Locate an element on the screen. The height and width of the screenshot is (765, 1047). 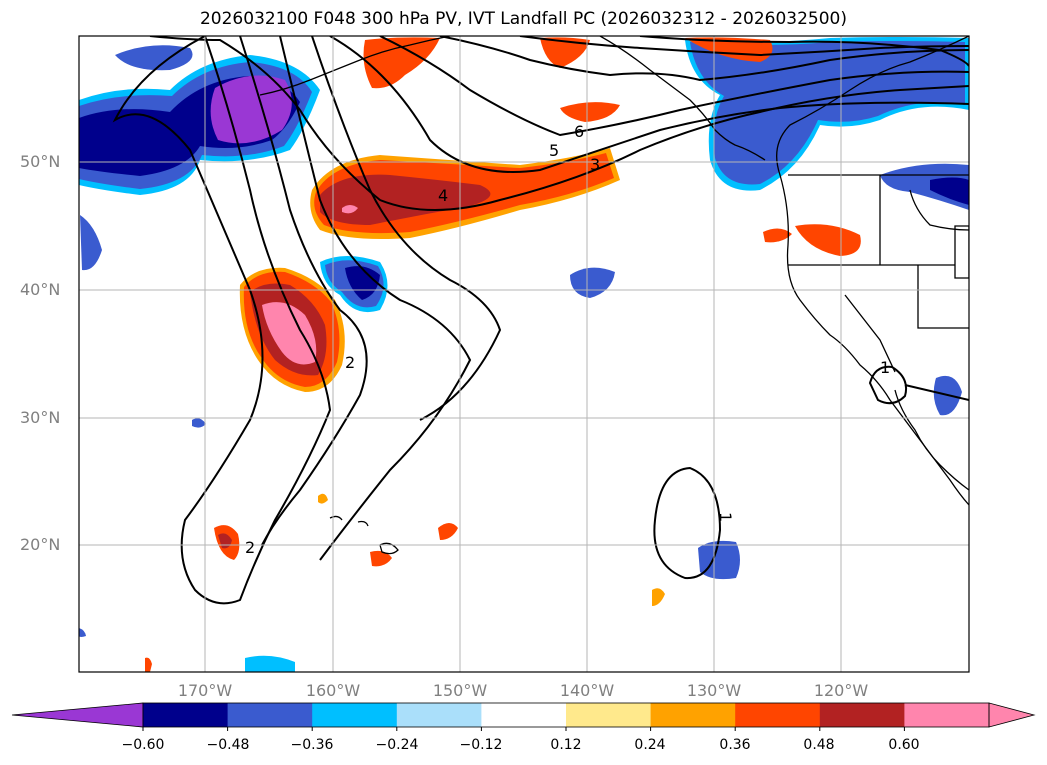
contour-label: 6 is located at coordinates (579, 131).